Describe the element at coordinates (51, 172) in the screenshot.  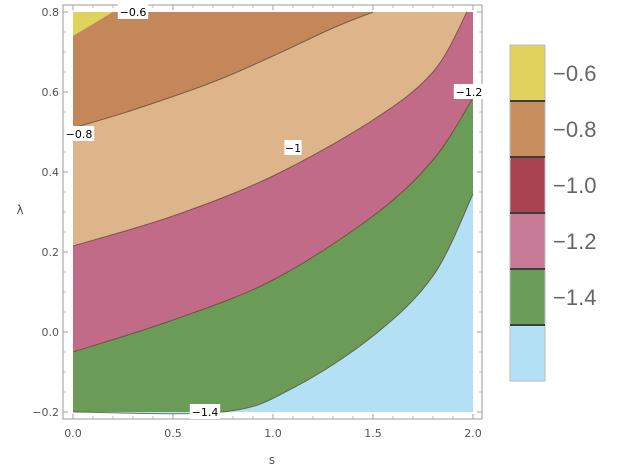
I see `y-tick-label: 0.4` at that location.